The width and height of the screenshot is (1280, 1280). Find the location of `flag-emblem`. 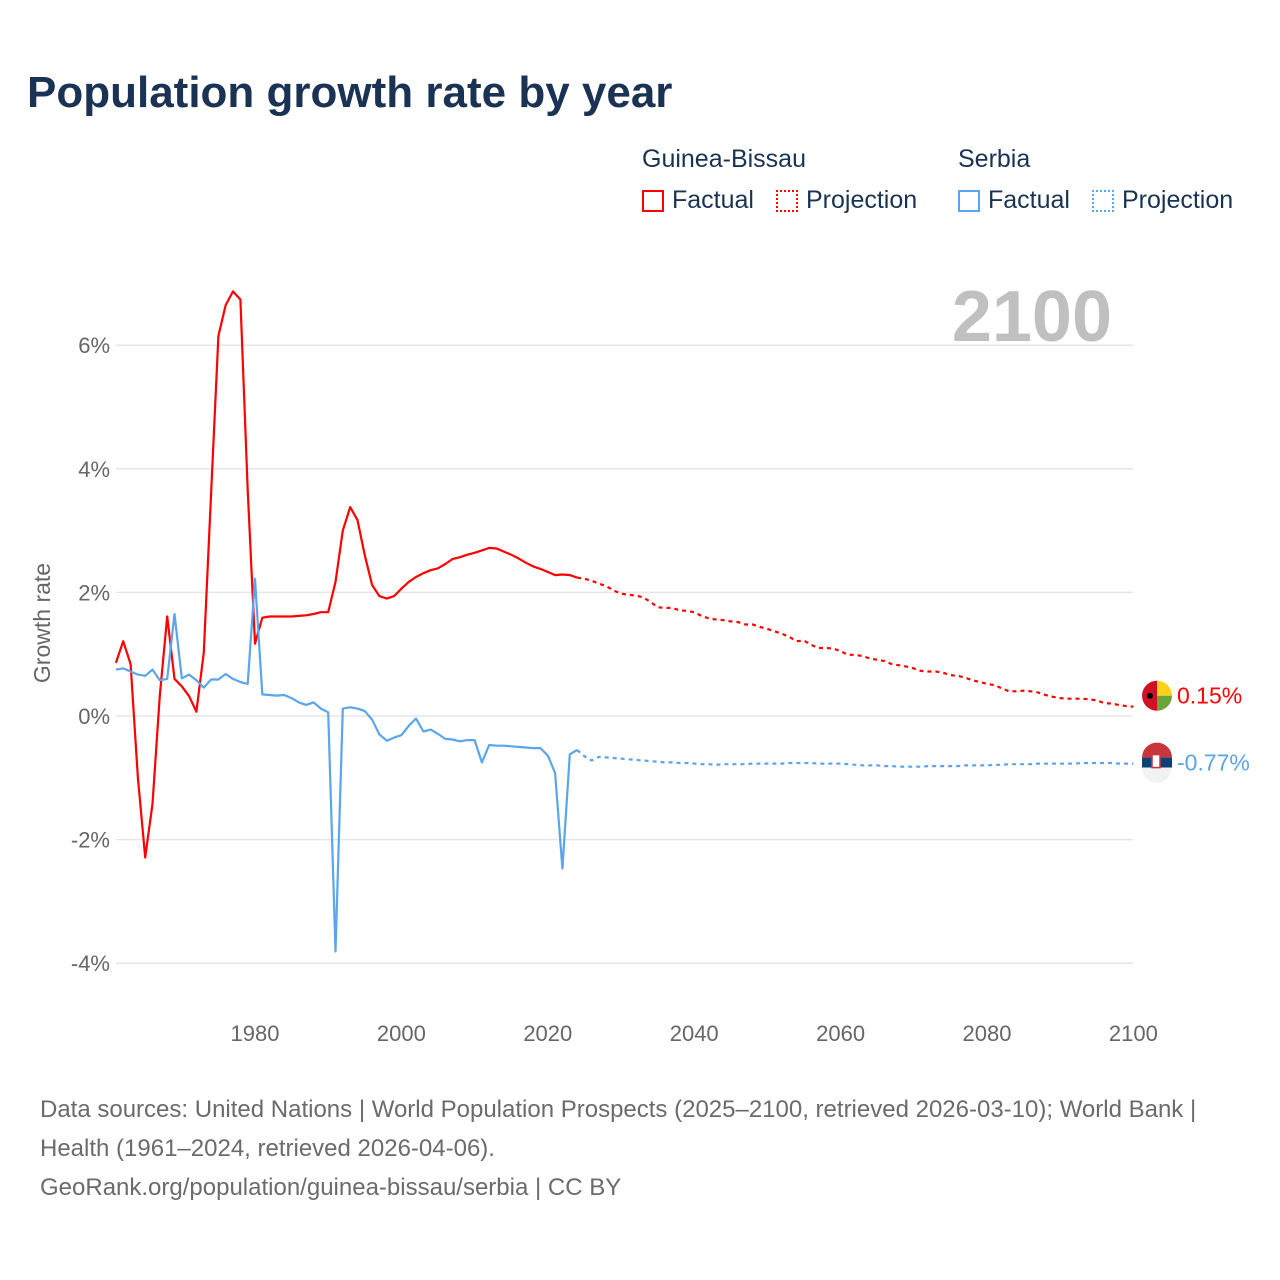

flag-emblem is located at coordinates (1156, 761).